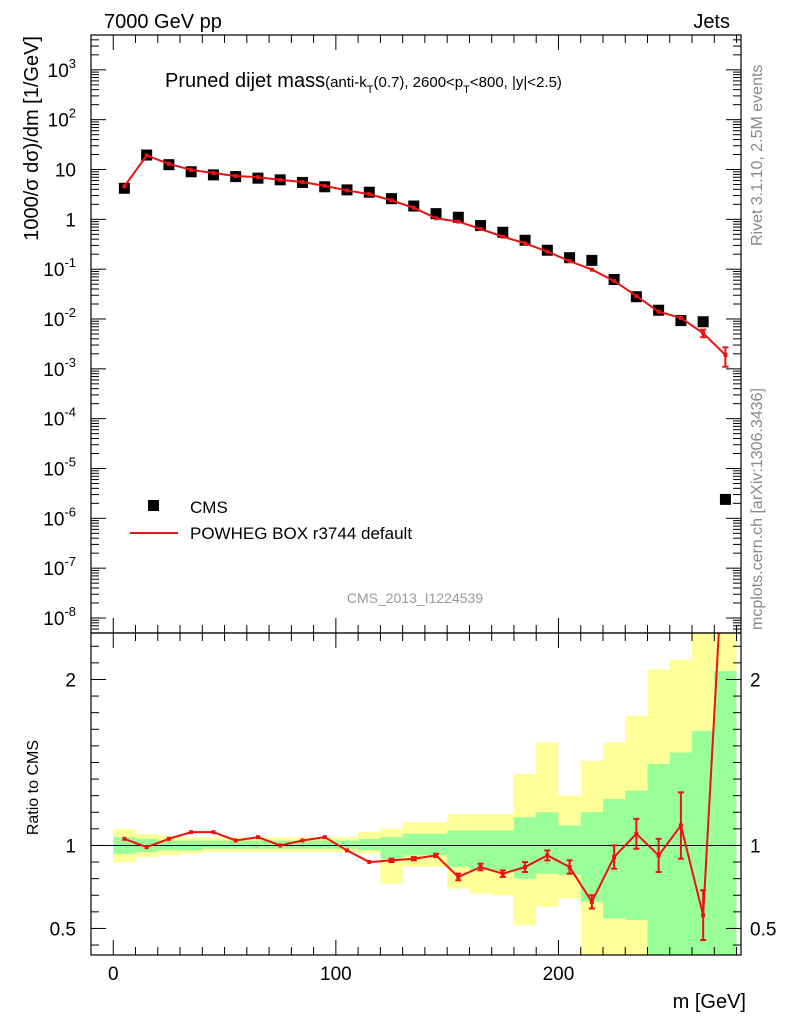 The width and height of the screenshot is (786, 1024). Describe the element at coordinates (271, 520) in the screenshot. I see `legend: CMS POWHEG BOX r3744 default` at that location.